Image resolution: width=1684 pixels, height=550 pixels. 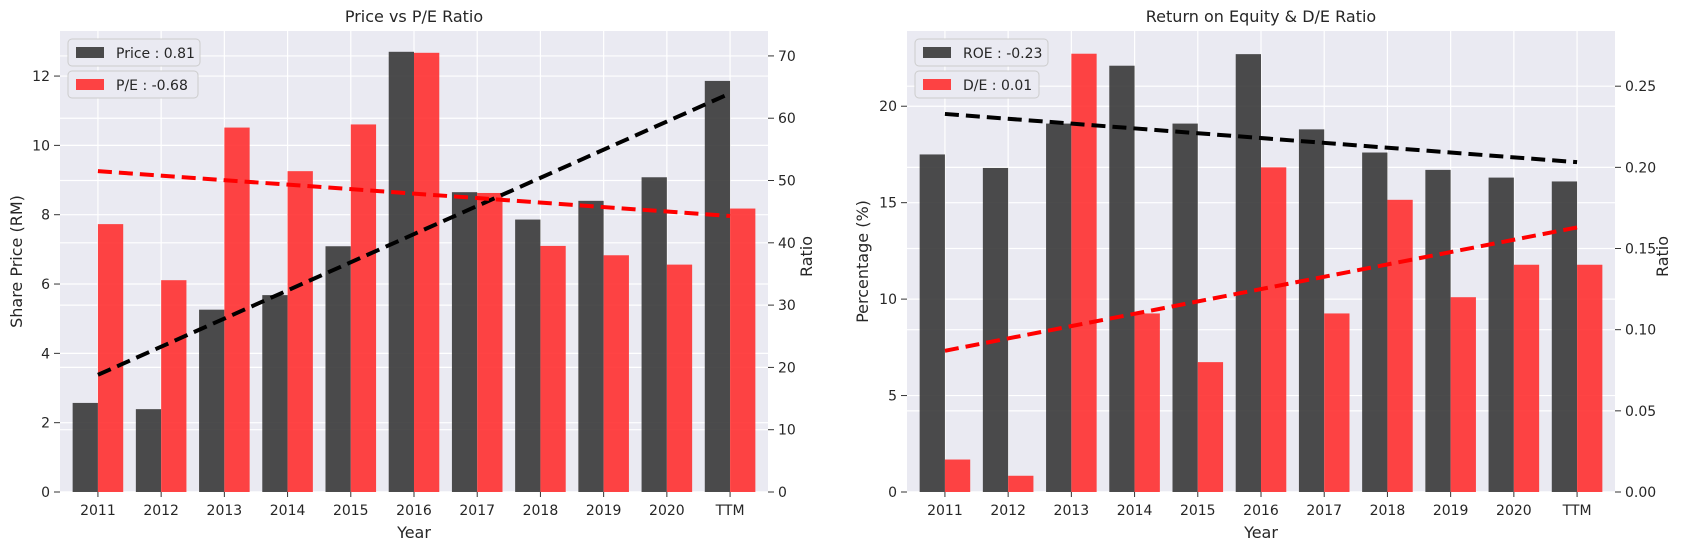 What do you see at coordinates (787, 431) in the screenshot?
I see `y2-tick-label: 10` at bounding box center [787, 431].